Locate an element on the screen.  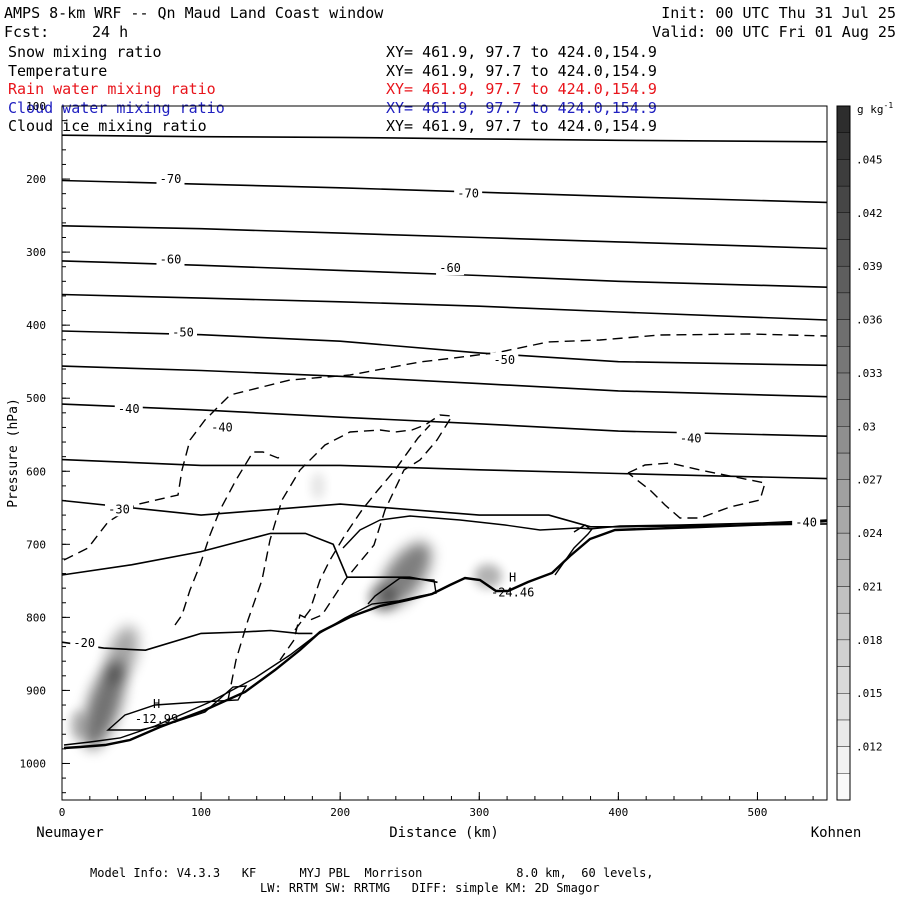
y-tick-label: 1000 is located at coordinates (33, 763).